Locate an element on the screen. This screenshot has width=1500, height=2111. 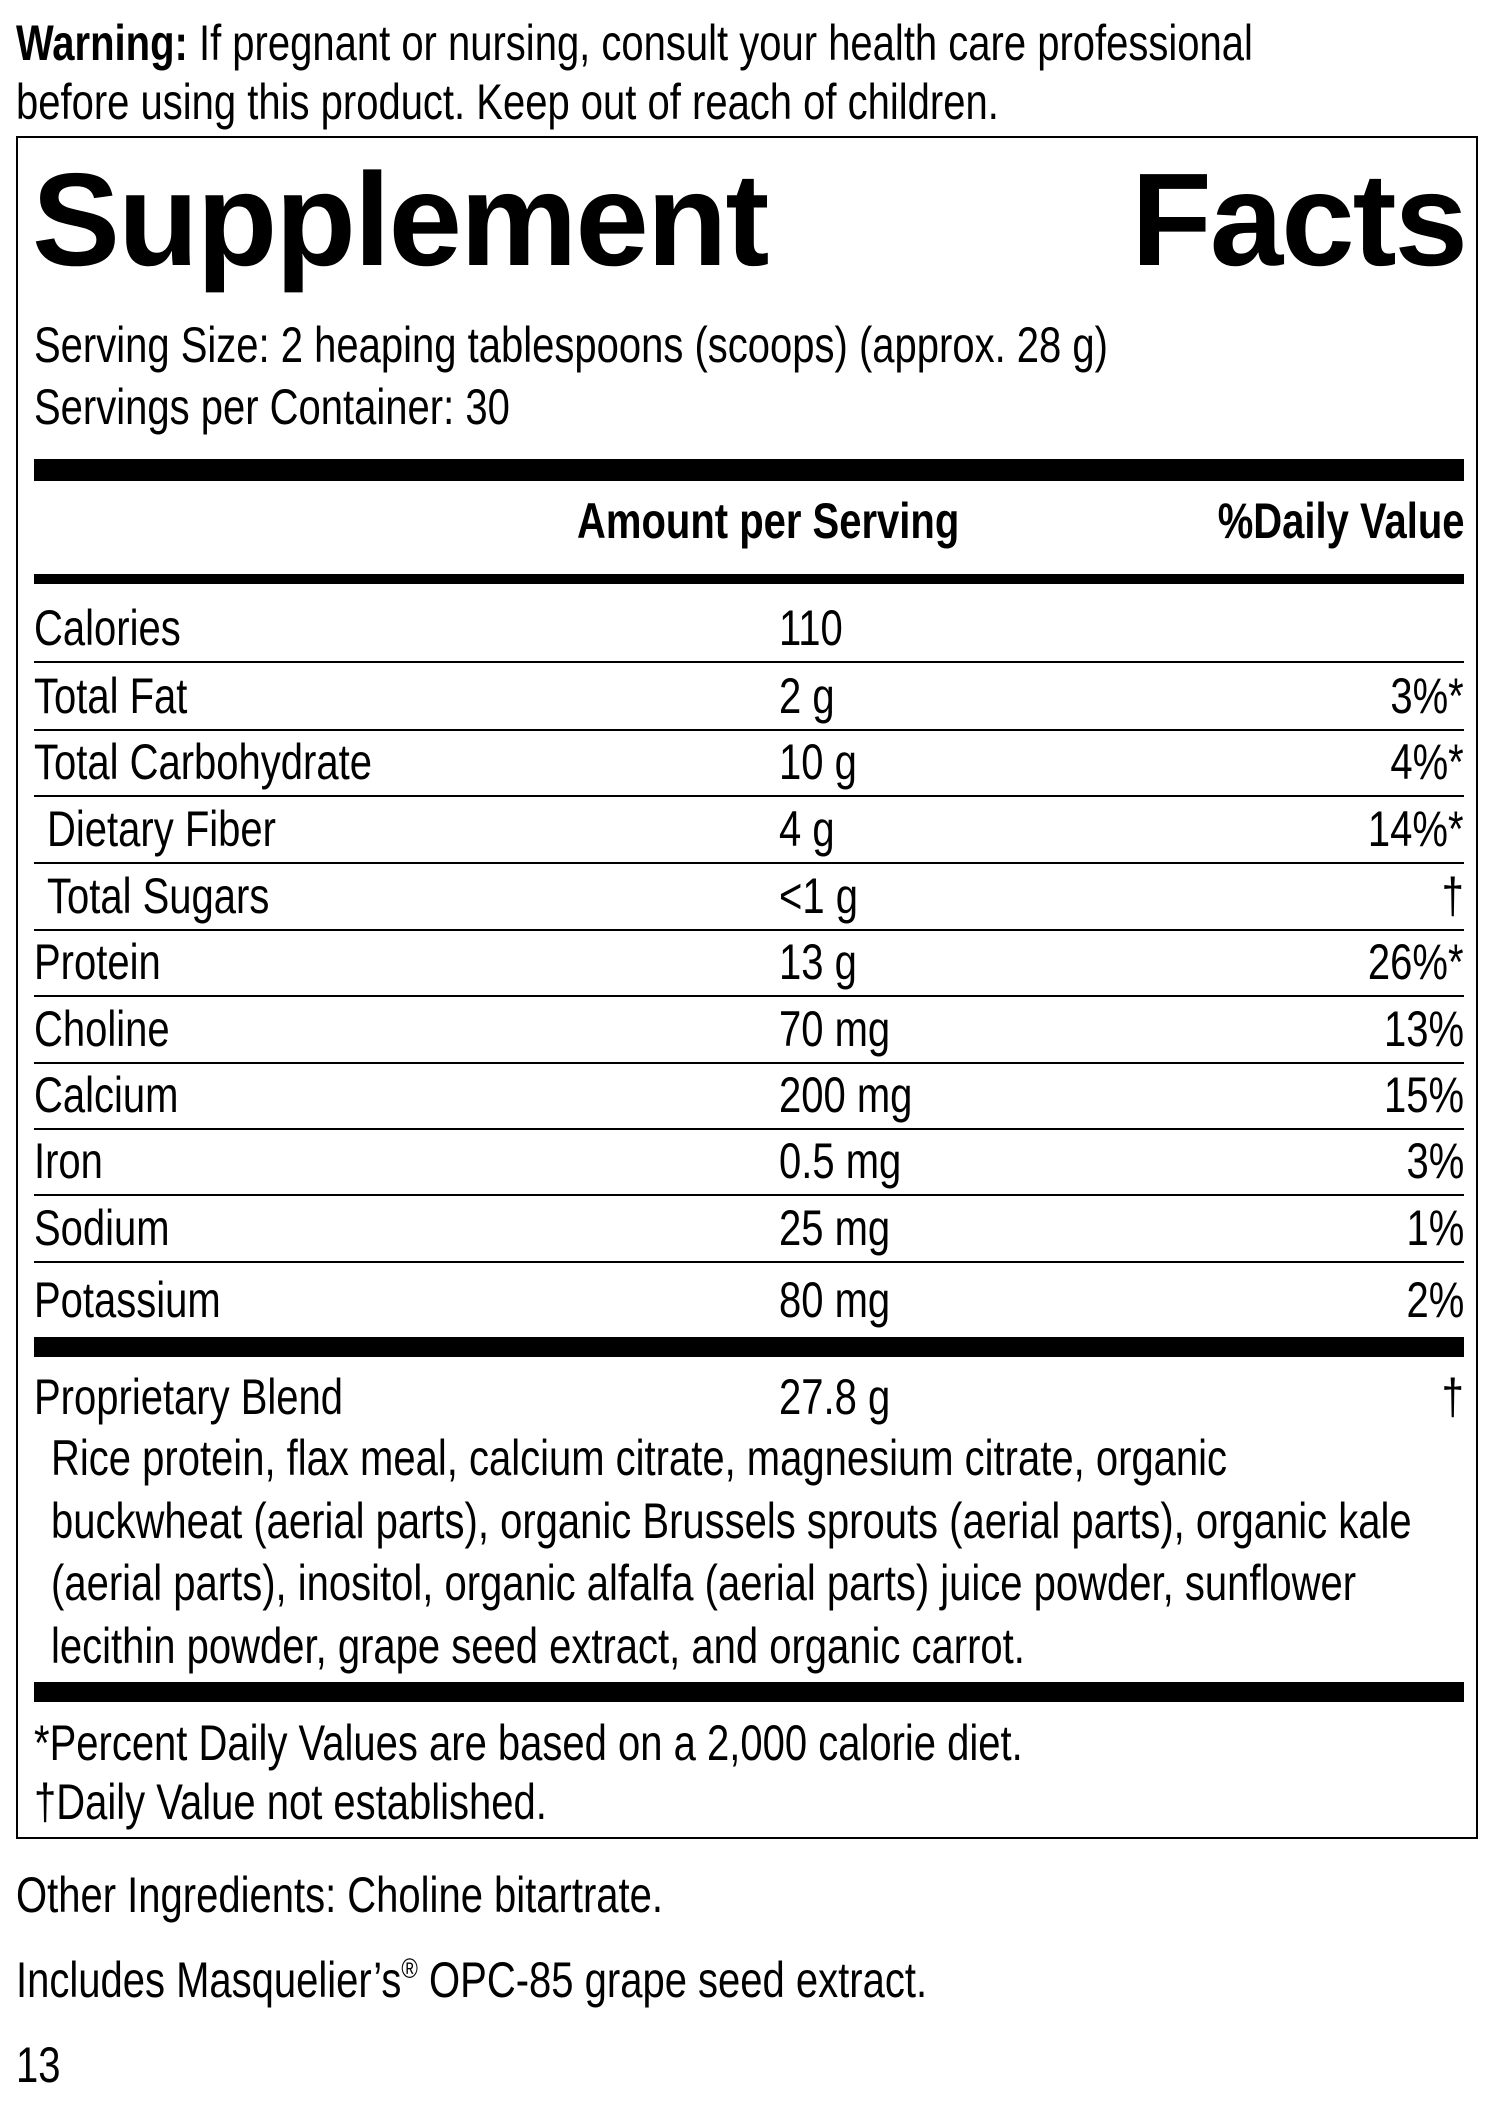
nutrient-amount: 4 g is located at coordinates (807, 829).